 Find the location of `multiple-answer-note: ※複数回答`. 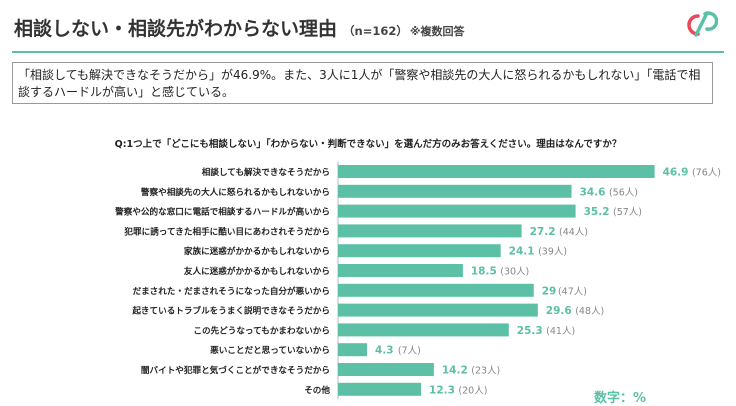

multiple-answer-note: ※複数回答 is located at coordinates (437, 31).